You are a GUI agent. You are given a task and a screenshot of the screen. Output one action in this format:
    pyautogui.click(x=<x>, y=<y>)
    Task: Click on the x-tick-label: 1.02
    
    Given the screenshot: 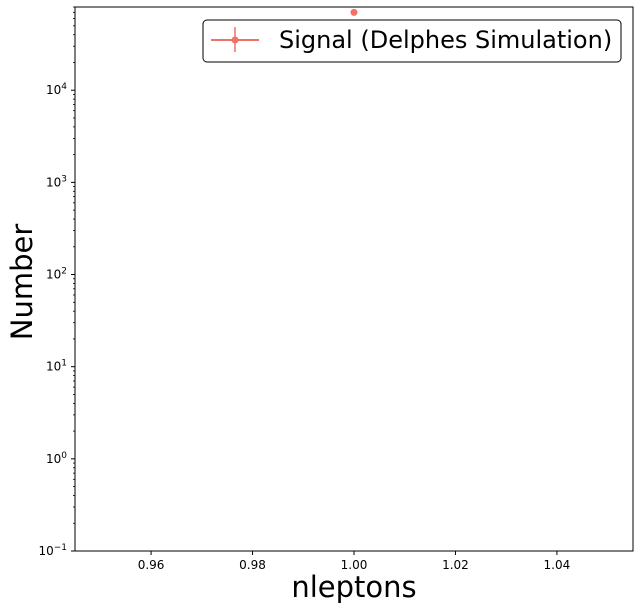 What is the action you would take?
    pyautogui.click(x=455, y=565)
    